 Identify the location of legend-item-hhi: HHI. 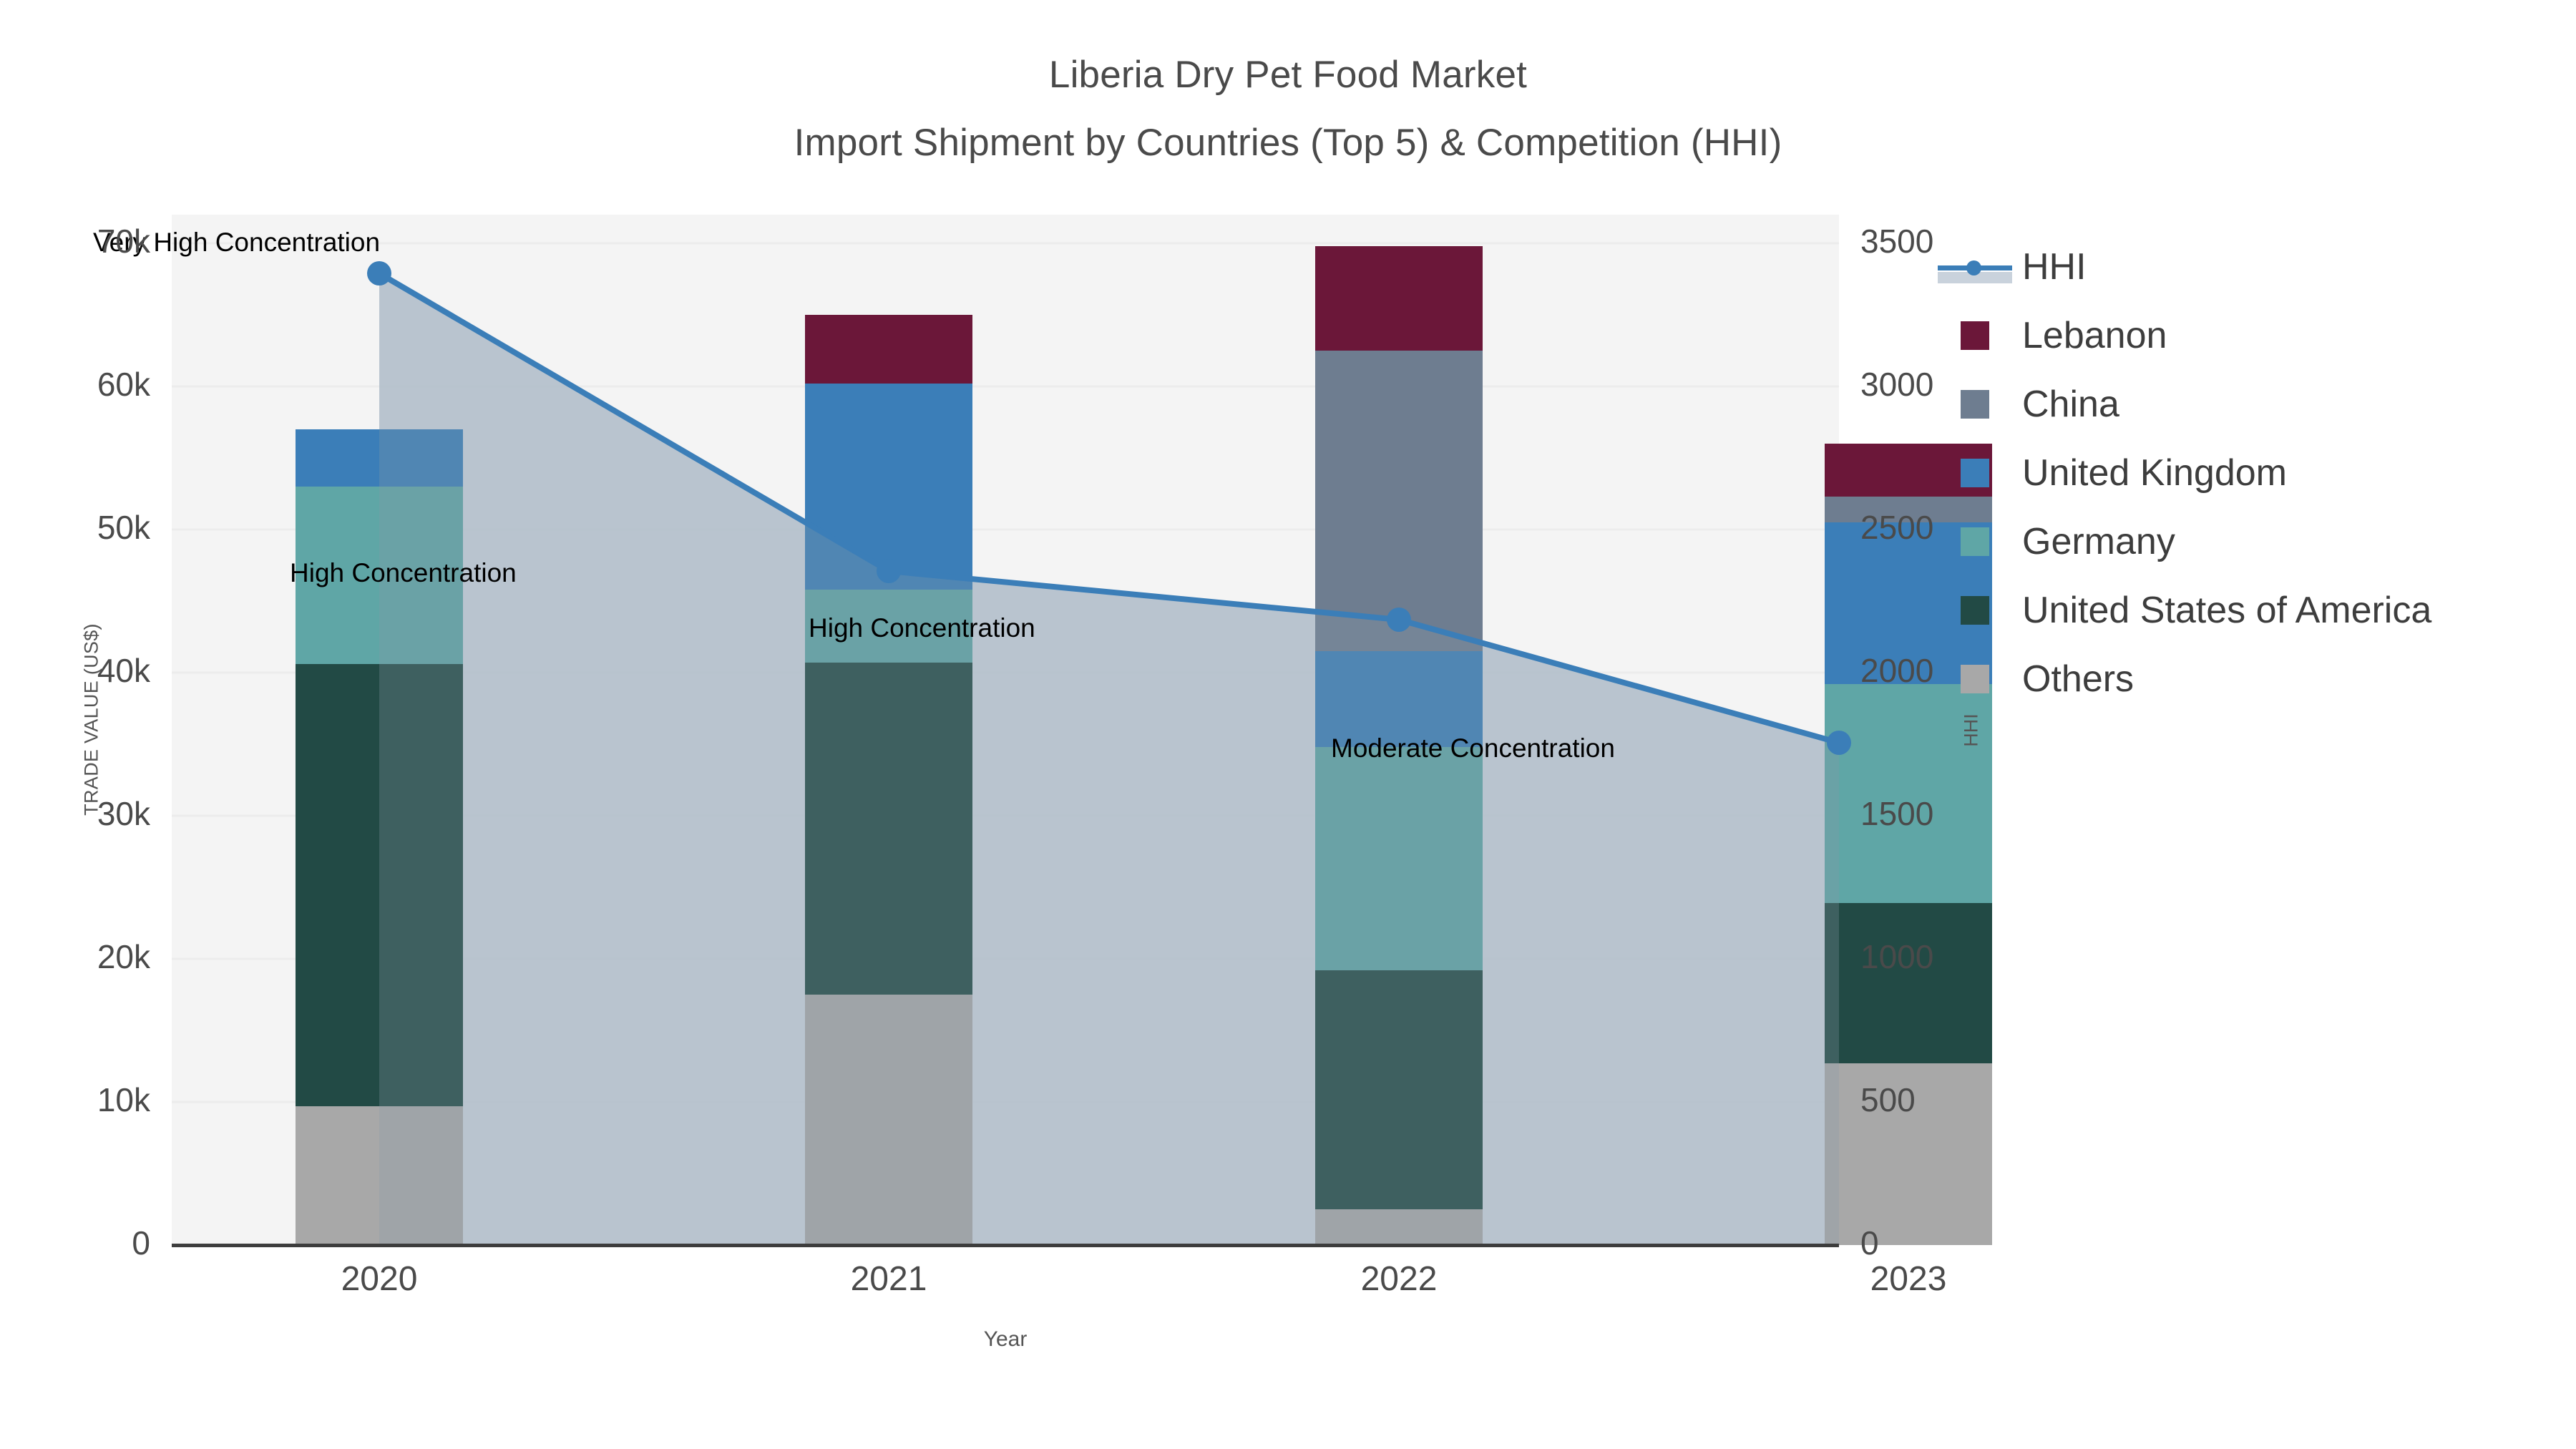
(2254, 267).